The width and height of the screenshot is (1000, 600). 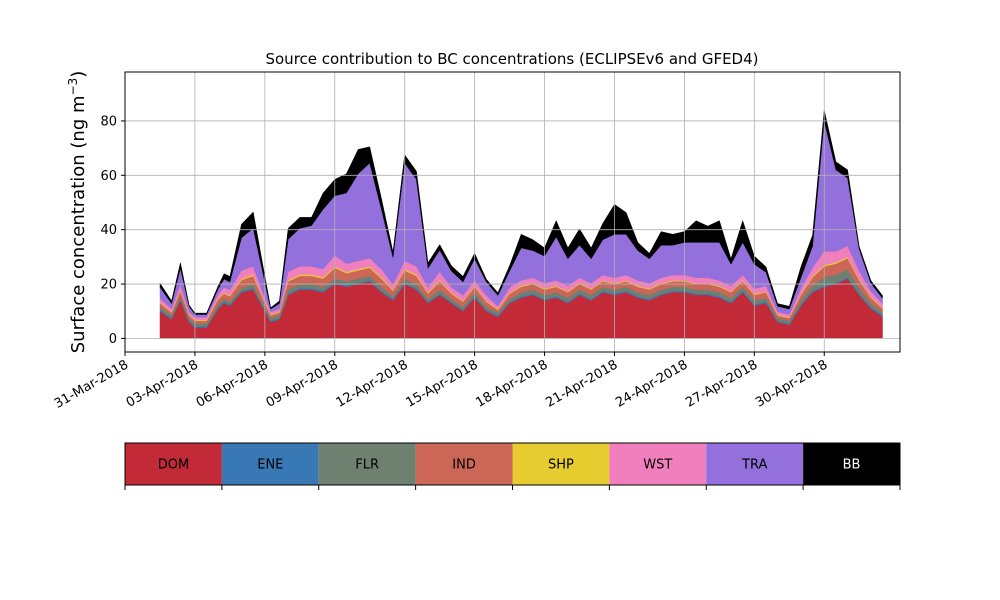 What do you see at coordinates (108, 230) in the screenshot?
I see `y-tick-label: 40` at bounding box center [108, 230].